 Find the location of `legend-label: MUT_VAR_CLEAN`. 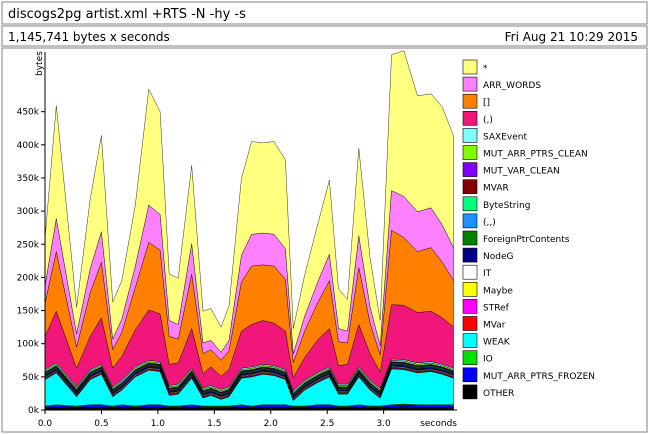

legend-label: MUT_VAR_CLEAN is located at coordinates (521, 172).